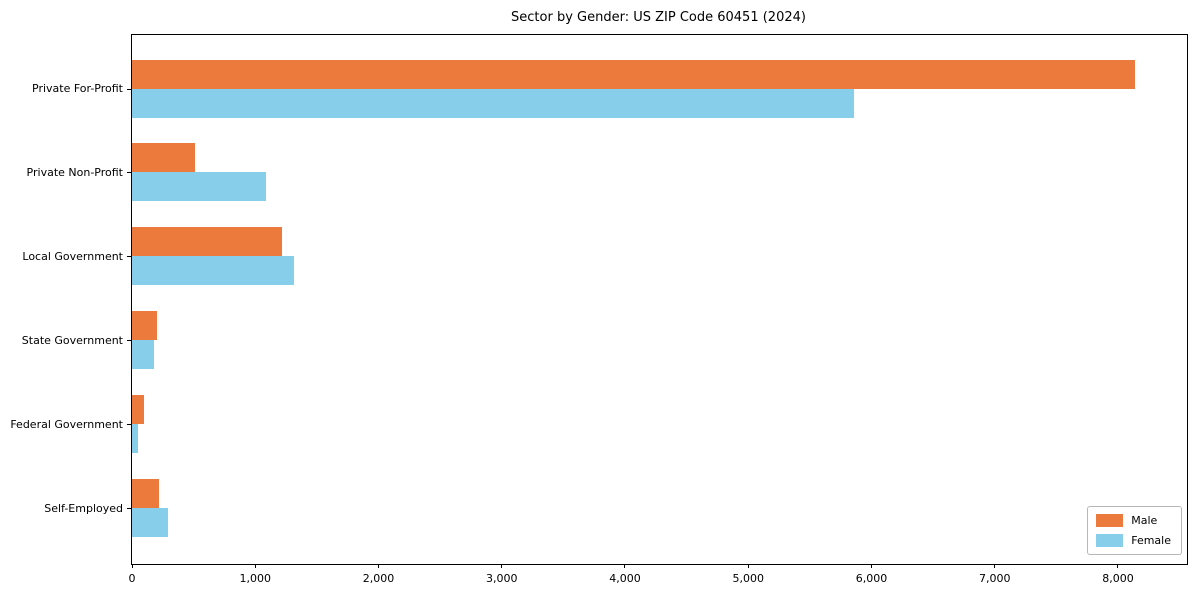 This screenshot has width=1200, height=600. I want to click on bar-male-state-government, so click(144, 325).